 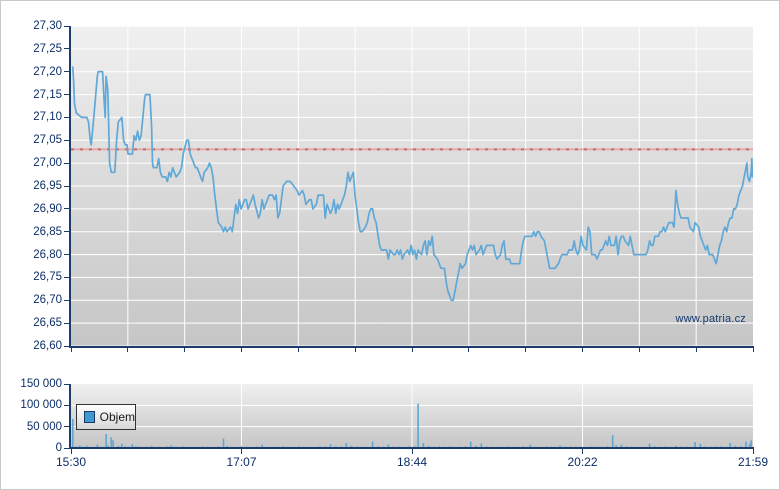 What do you see at coordinates (47, 71) in the screenshot?
I see `y-axis-label: 27,20` at bounding box center [47, 71].